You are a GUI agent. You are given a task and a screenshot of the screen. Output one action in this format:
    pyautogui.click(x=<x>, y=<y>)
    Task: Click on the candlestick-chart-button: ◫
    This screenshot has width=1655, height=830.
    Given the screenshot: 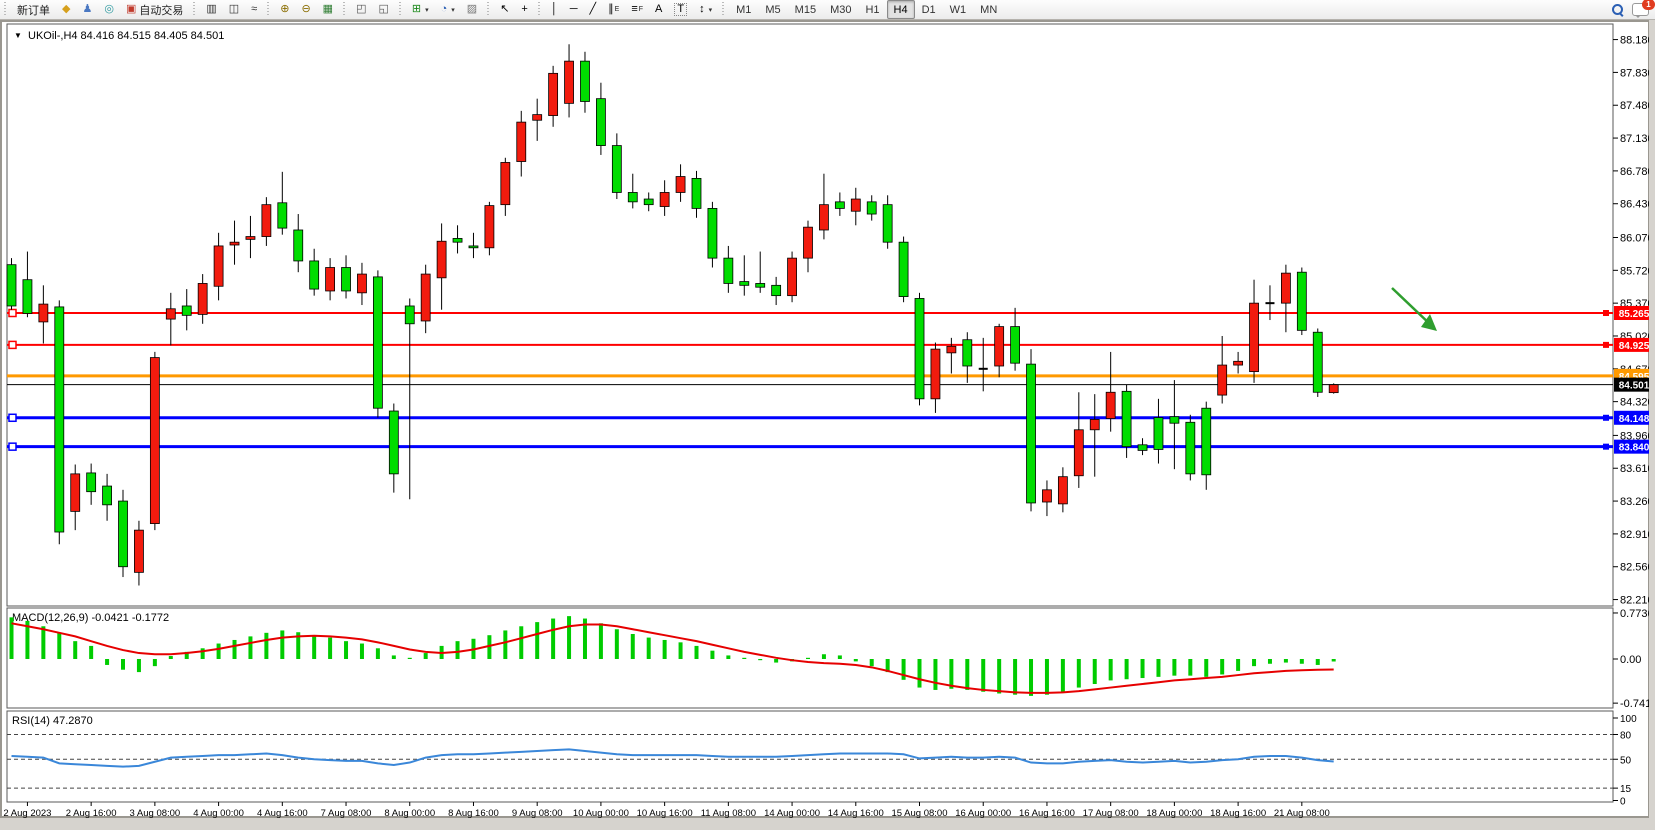 What is the action you would take?
    pyautogui.click(x=234, y=9)
    